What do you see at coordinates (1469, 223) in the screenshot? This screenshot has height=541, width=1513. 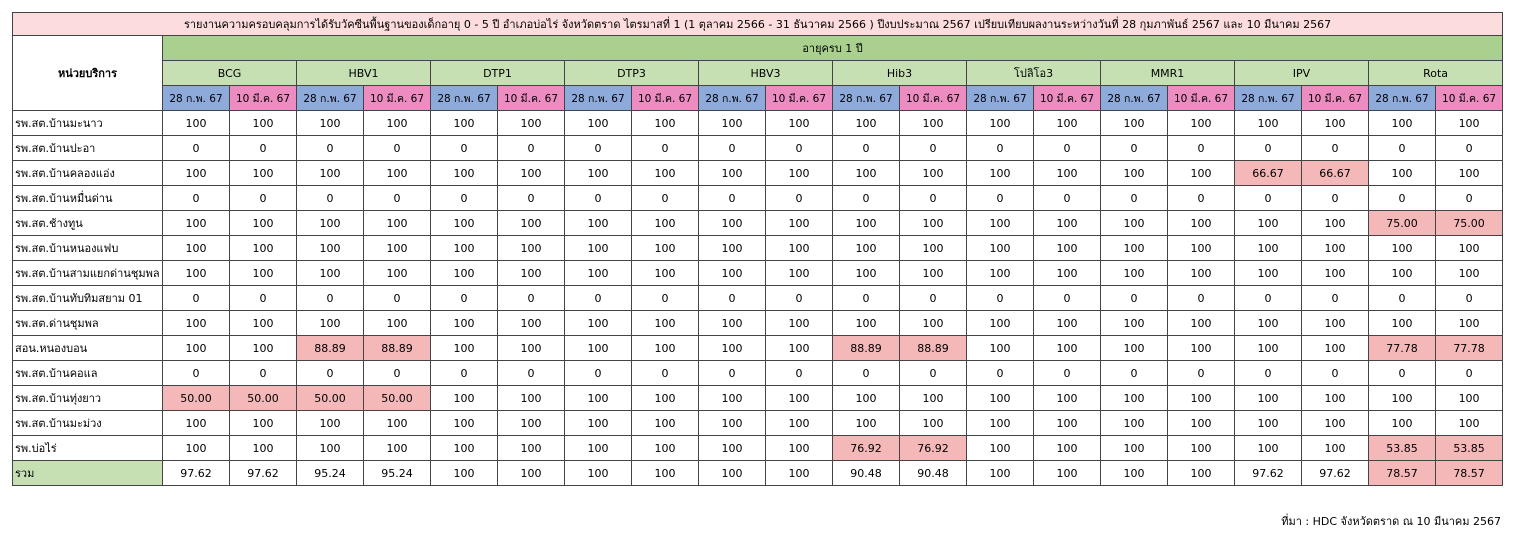 I see `coverage-cell: 75.00` at bounding box center [1469, 223].